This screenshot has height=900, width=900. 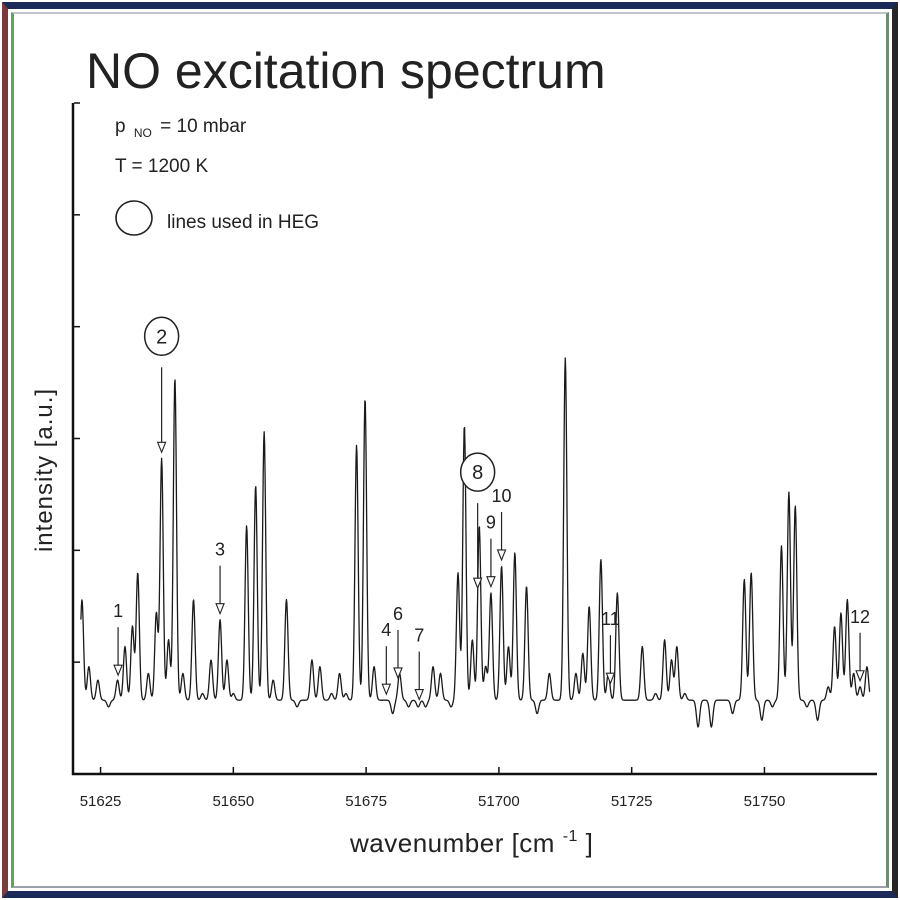 What do you see at coordinates (477, 521) in the screenshot?
I see `marker-8: 8` at bounding box center [477, 521].